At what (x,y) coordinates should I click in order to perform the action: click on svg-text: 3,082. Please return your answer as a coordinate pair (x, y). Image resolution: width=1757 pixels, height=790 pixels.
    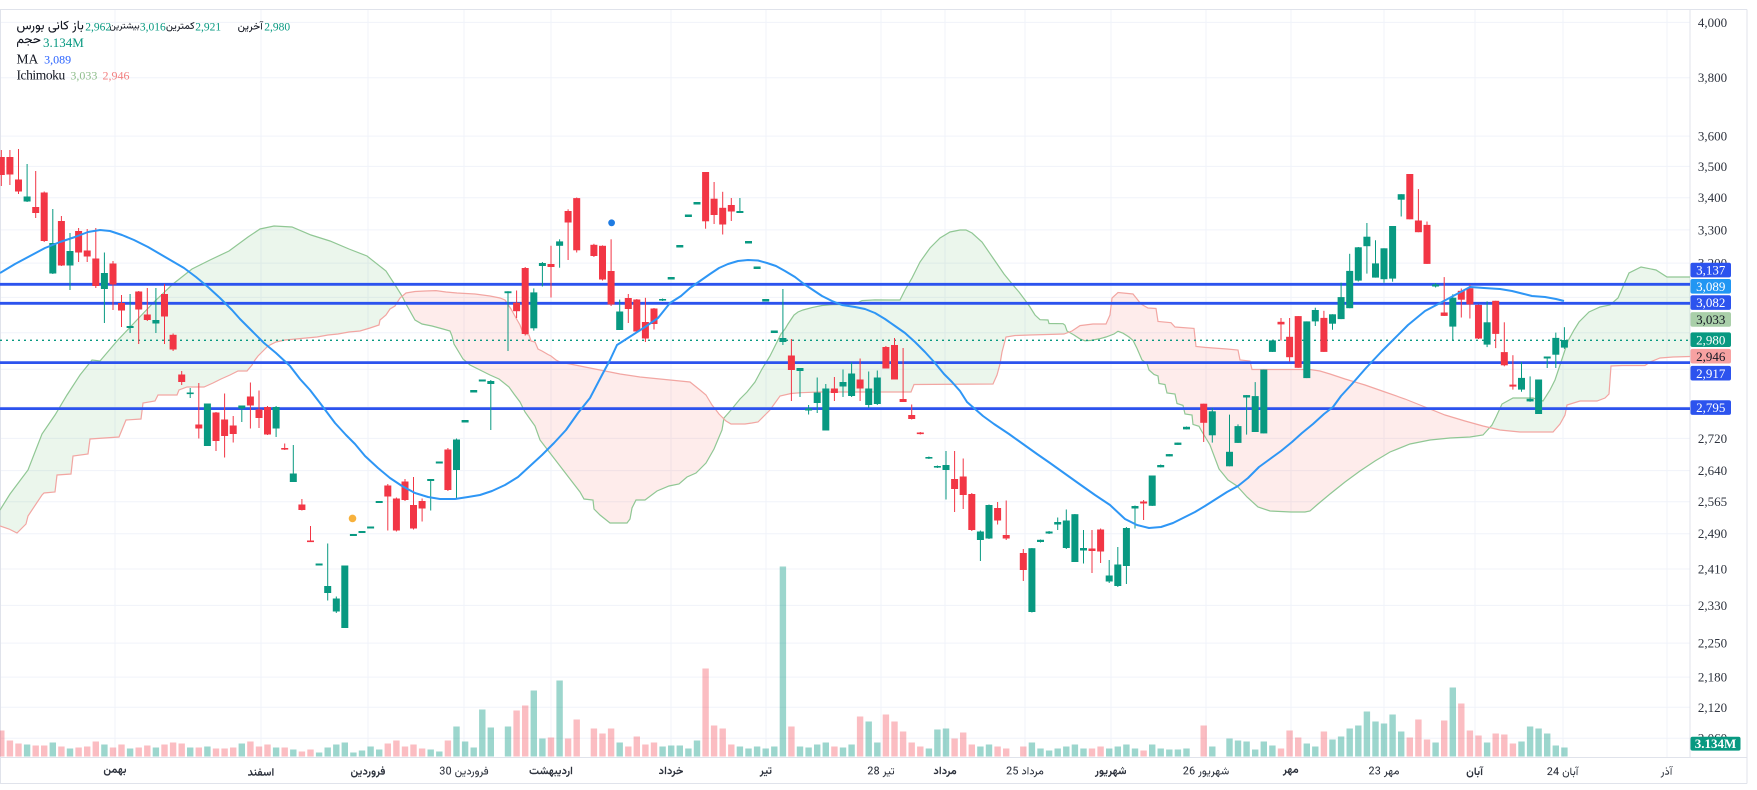
    Looking at the image, I should click on (1710, 302).